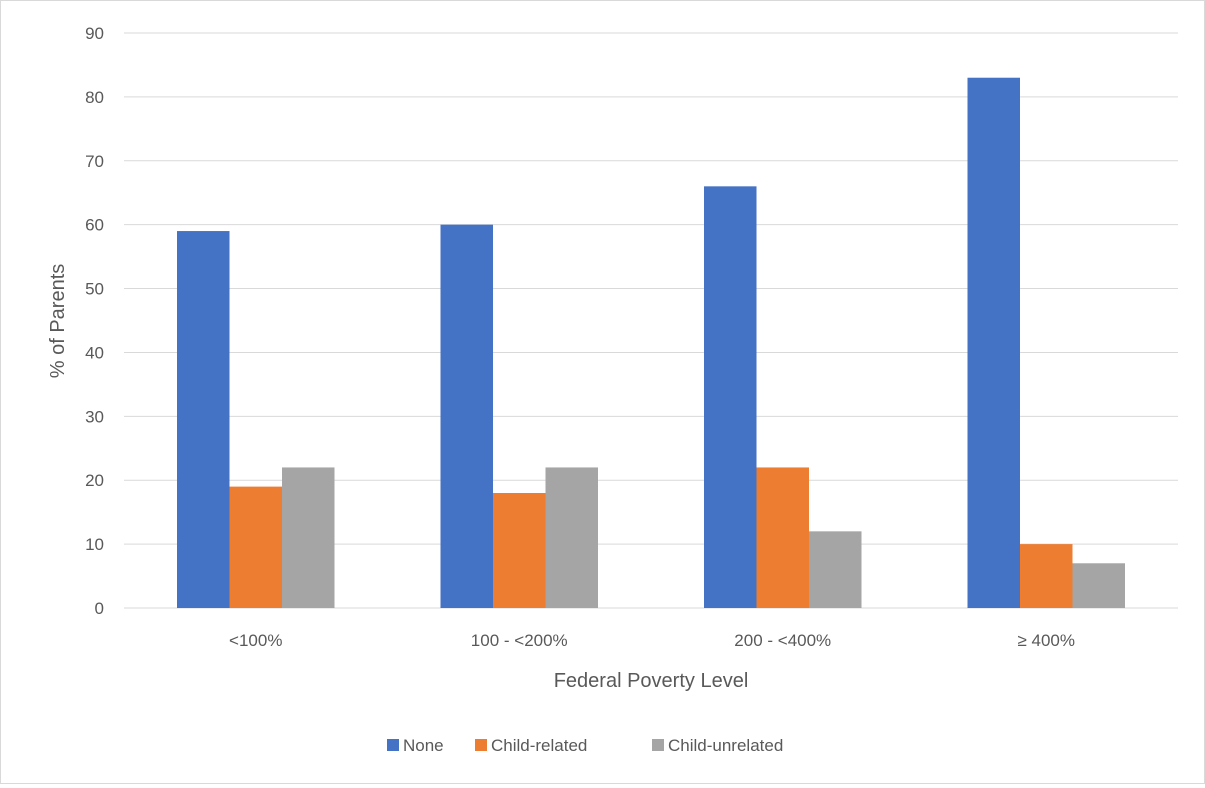 This screenshot has width=1205, height=788. Describe the element at coordinates (423, 745) in the screenshot. I see `legend-label: None` at that location.